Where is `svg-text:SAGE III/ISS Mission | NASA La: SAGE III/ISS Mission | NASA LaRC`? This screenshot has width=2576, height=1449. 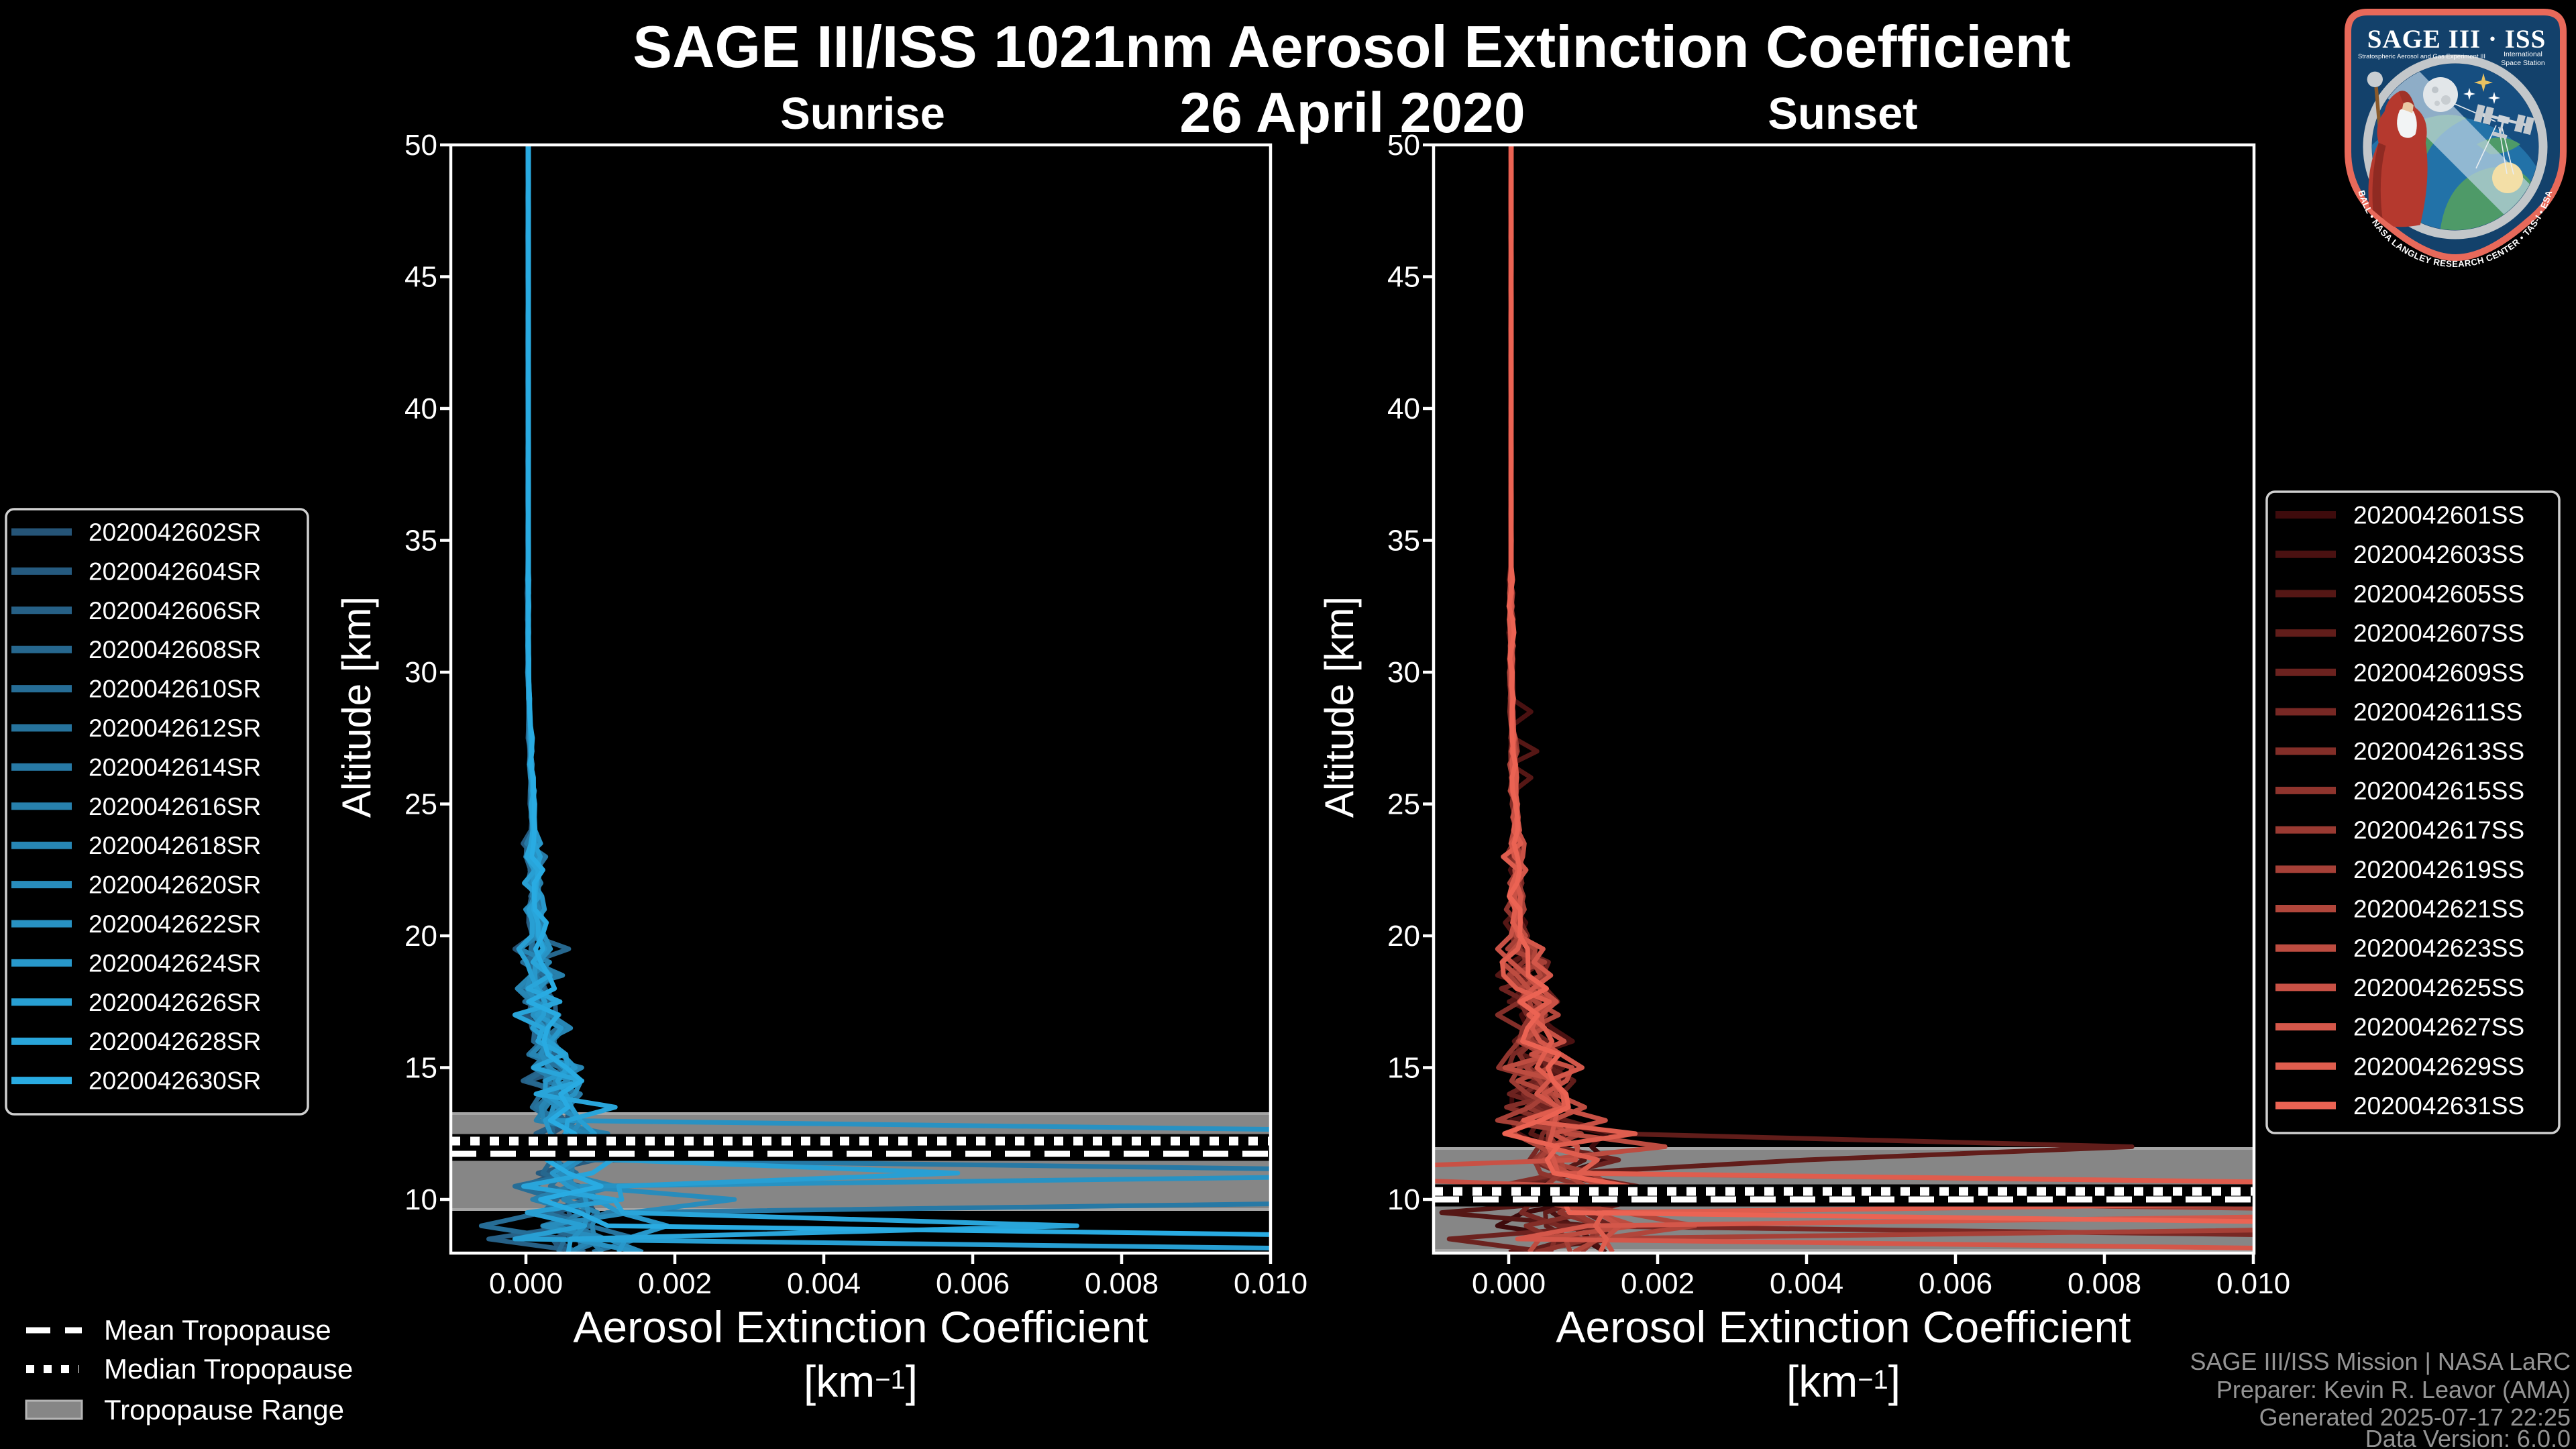
svg-text:SAGE III/ISS Mission | NASA La: SAGE III/ISS Mission | NASA LaRC is located at coordinates (2380, 1361).